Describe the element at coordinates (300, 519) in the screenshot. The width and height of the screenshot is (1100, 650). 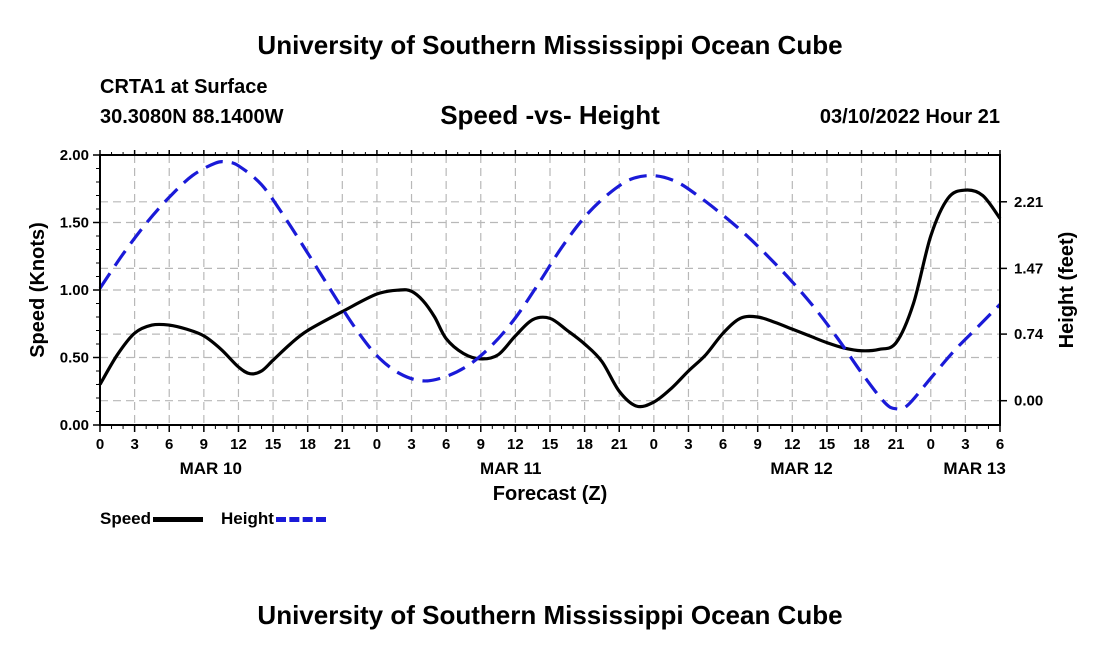
I see `legend-height-swatch` at that location.